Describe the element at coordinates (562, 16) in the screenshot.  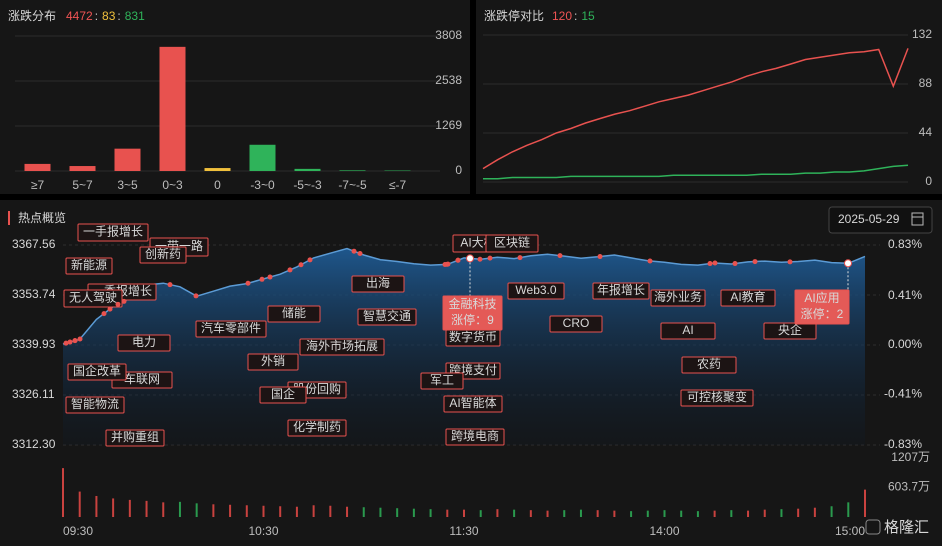
I see `summary-value: 120` at that location.